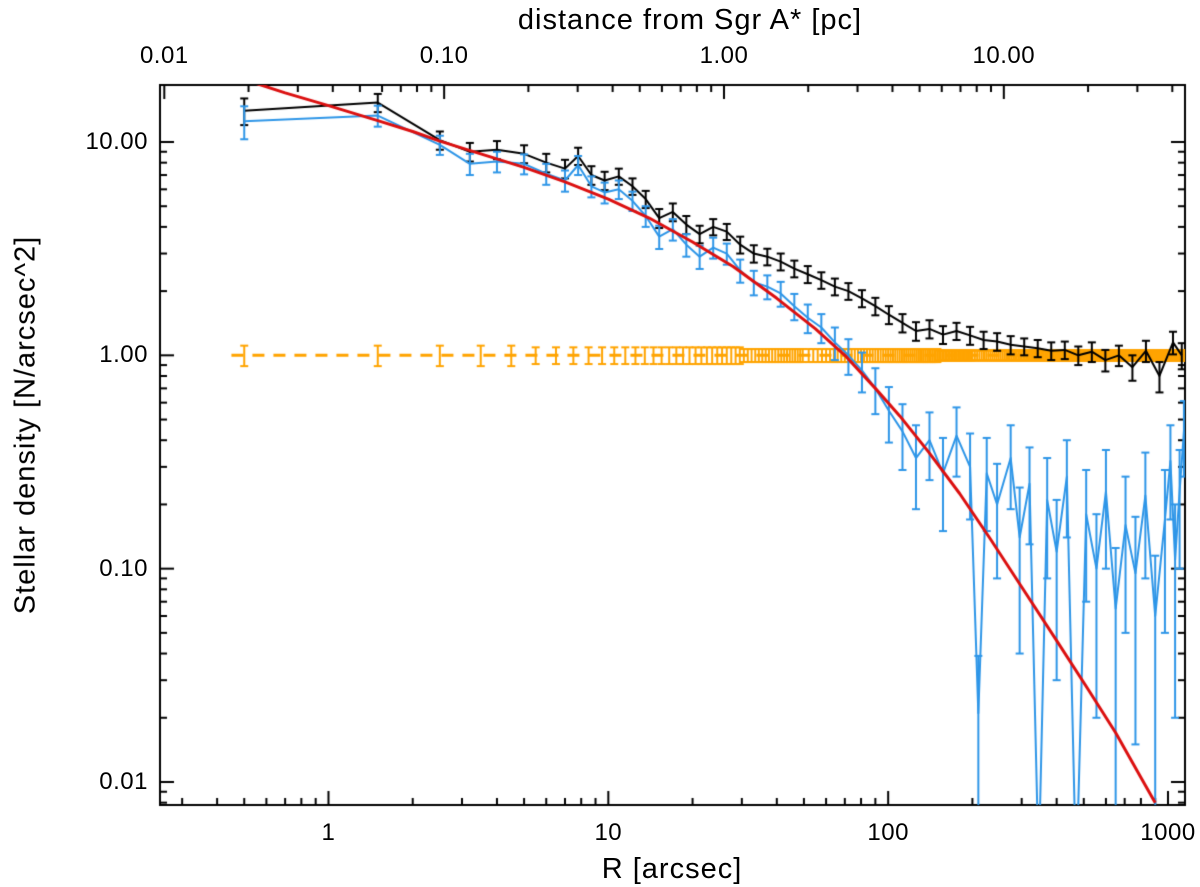 This screenshot has width=1200, height=887. Describe the element at coordinates (25, 425) in the screenshot. I see `y-axis-title: Stellar density [N/arcsec^2]` at that location.